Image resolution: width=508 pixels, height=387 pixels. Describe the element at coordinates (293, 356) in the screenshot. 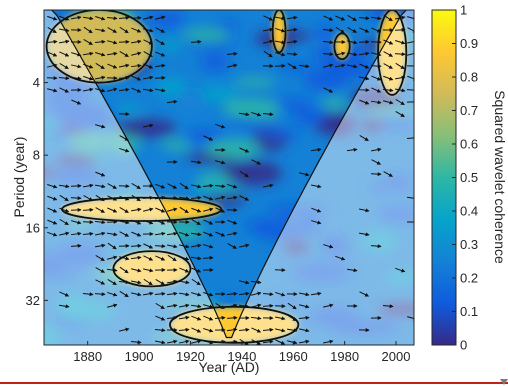

I see `x-tick-label: 1960` at that location.